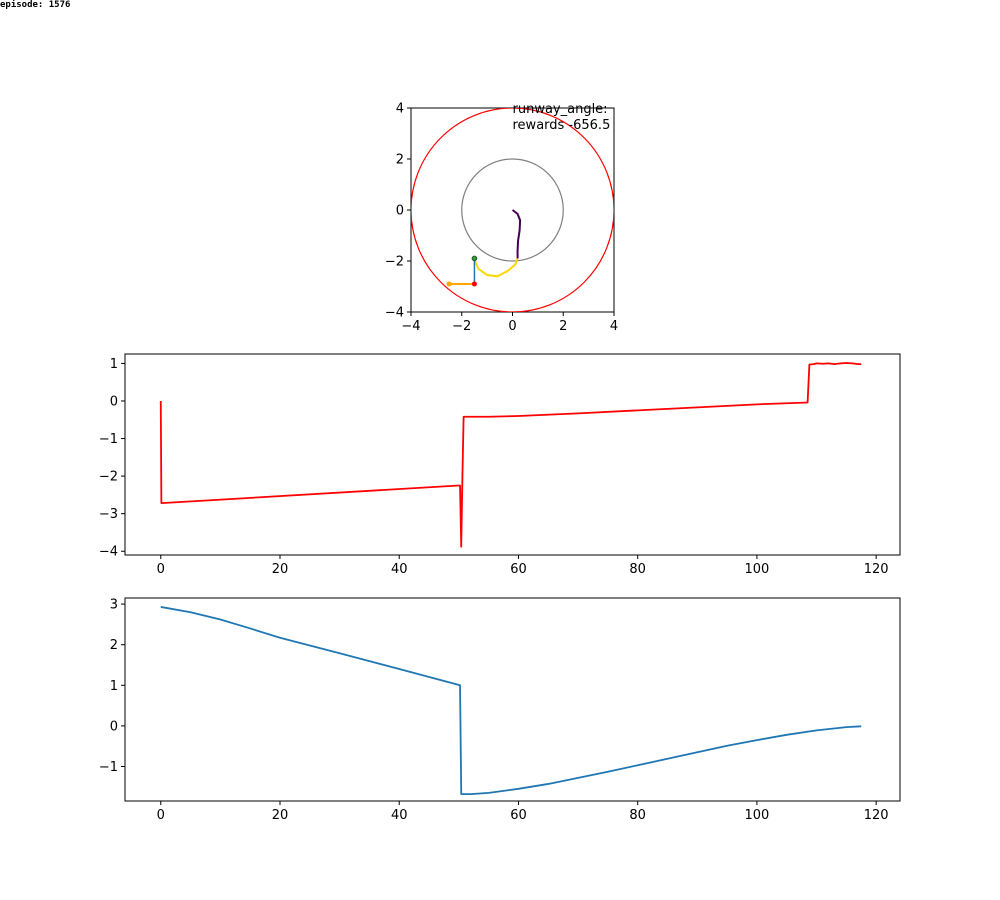 The height and width of the screenshot is (900, 1000). What do you see at coordinates (114, 364) in the screenshot?
I see `middle-plot-y-tick-label: 1` at bounding box center [114, 364].